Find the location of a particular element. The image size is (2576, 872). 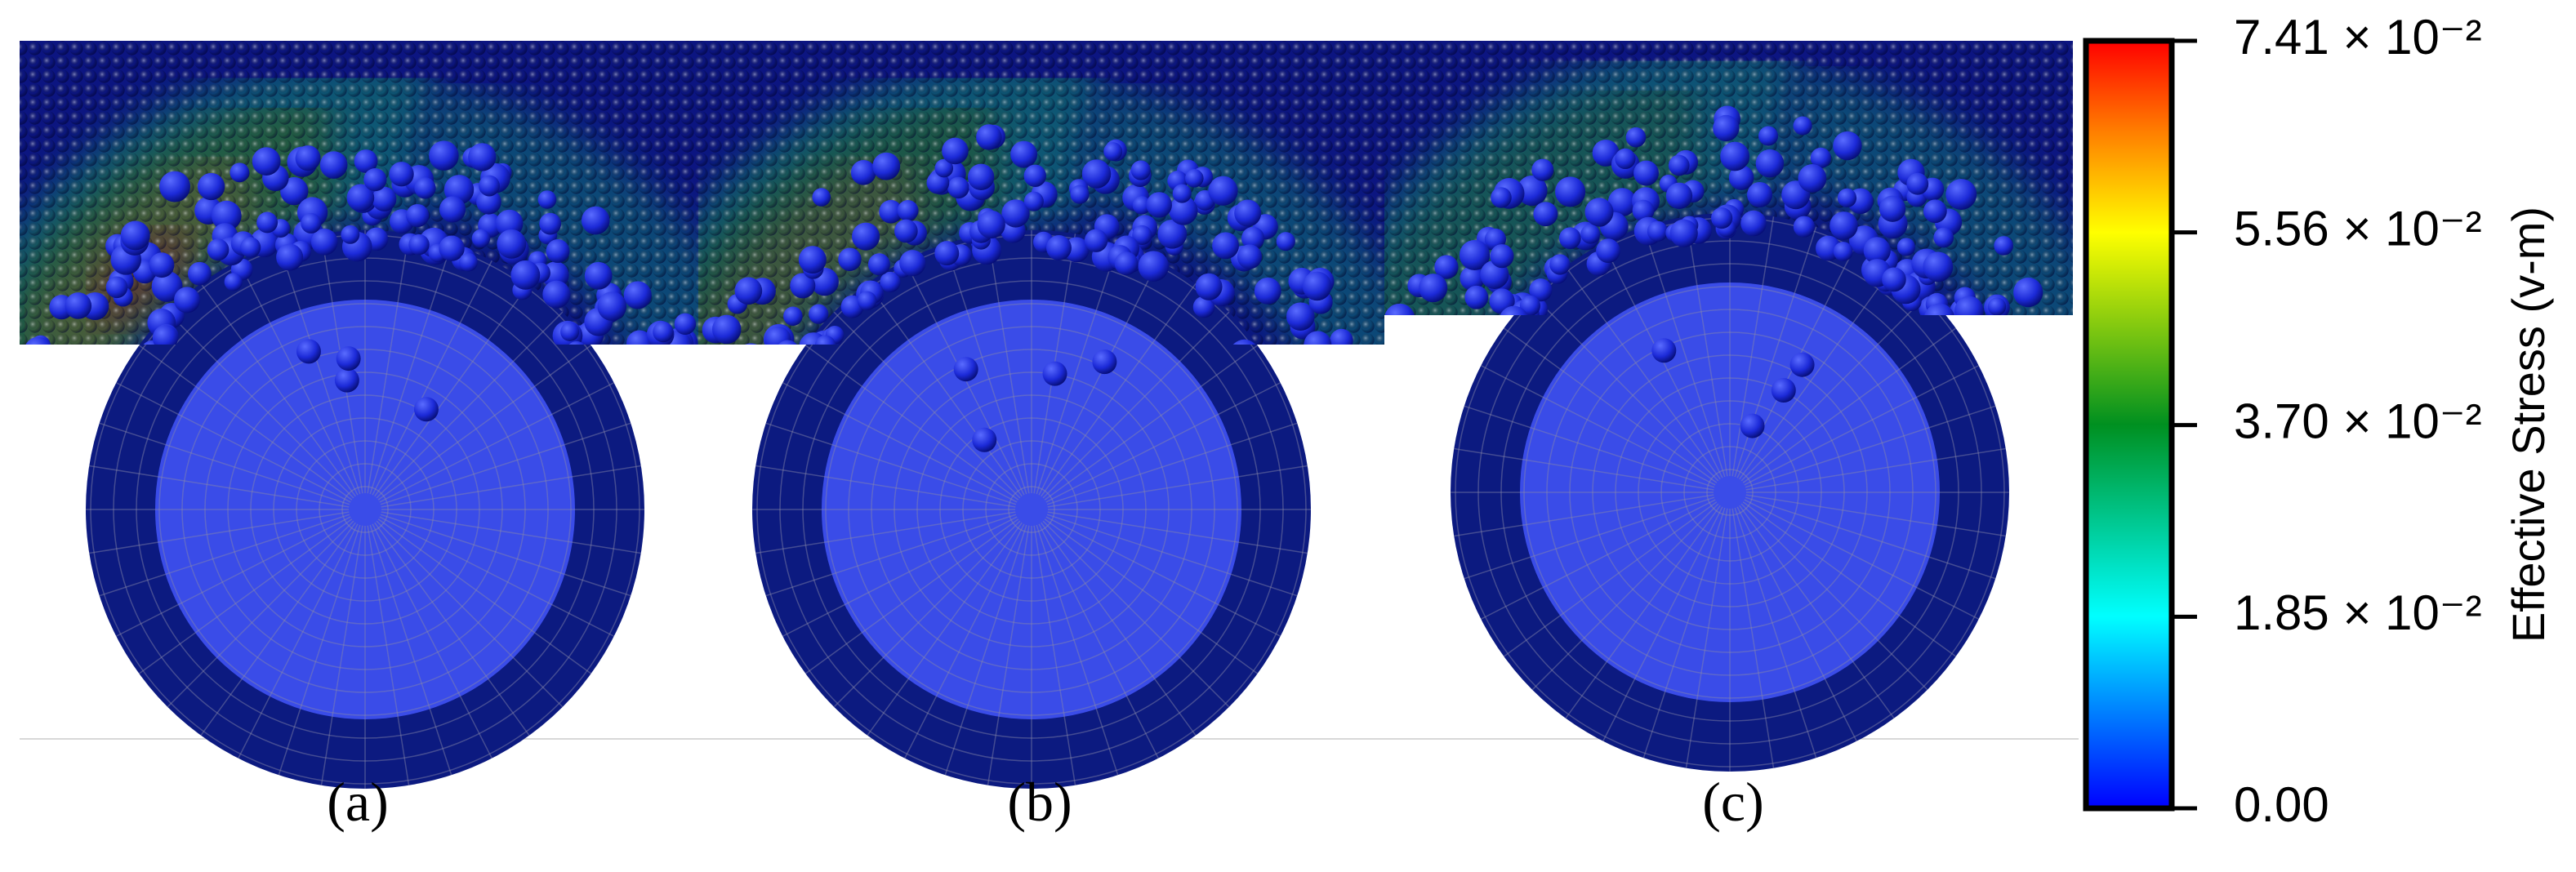

mesh is located at coordinates (1730, 493).